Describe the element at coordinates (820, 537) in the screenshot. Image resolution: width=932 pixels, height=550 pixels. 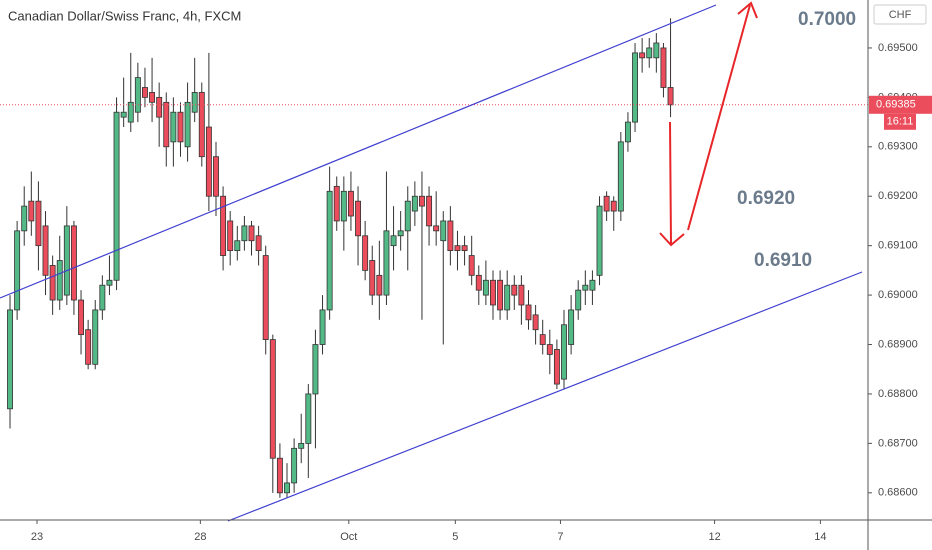
I see `x-tick-label: 14` at that location.